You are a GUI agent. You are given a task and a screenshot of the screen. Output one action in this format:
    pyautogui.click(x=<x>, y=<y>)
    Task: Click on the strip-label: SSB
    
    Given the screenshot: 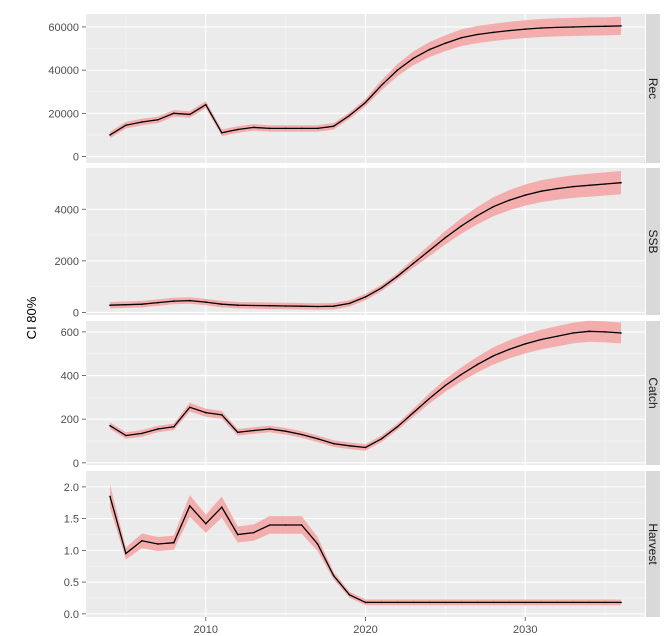 What is the action you would take?
    pyautogui.click(x=653, y=241)
    